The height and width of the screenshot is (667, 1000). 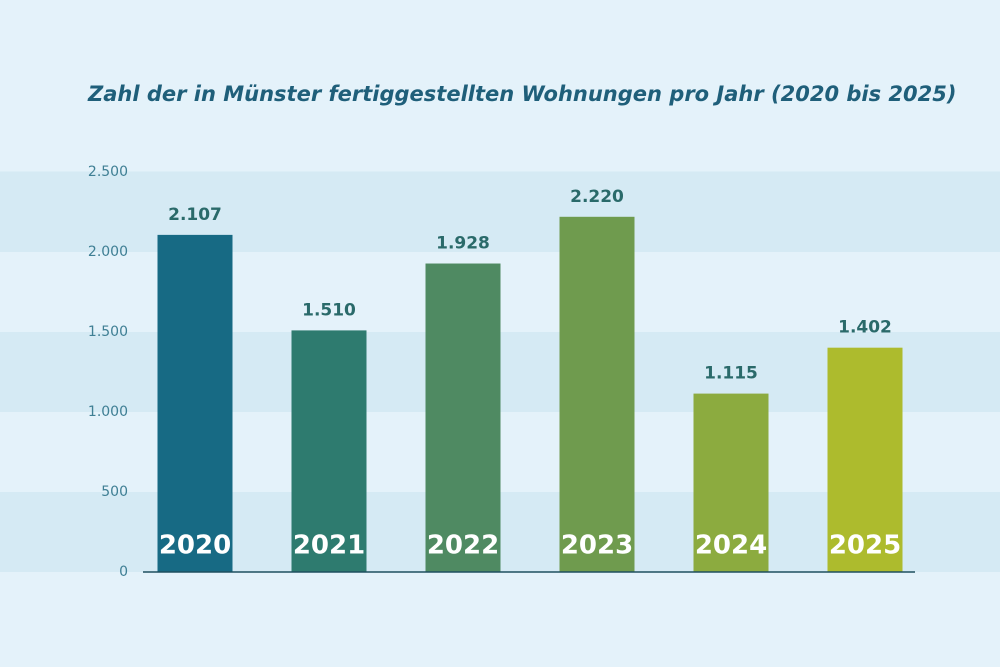 I want to click on y-tick-label: 0, so click(x=123, y=572).